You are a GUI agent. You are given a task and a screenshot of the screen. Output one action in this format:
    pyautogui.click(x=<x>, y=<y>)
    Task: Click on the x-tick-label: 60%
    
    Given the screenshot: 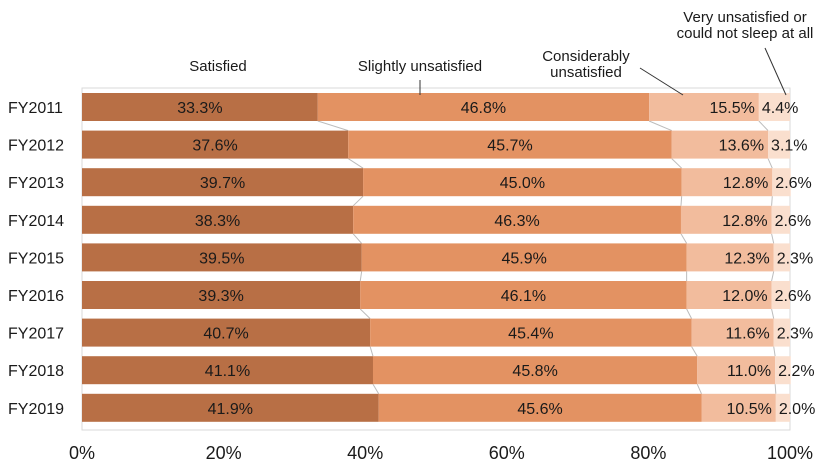 What is the action you would take?
    pyautogui.click(x=507, y=453)
    